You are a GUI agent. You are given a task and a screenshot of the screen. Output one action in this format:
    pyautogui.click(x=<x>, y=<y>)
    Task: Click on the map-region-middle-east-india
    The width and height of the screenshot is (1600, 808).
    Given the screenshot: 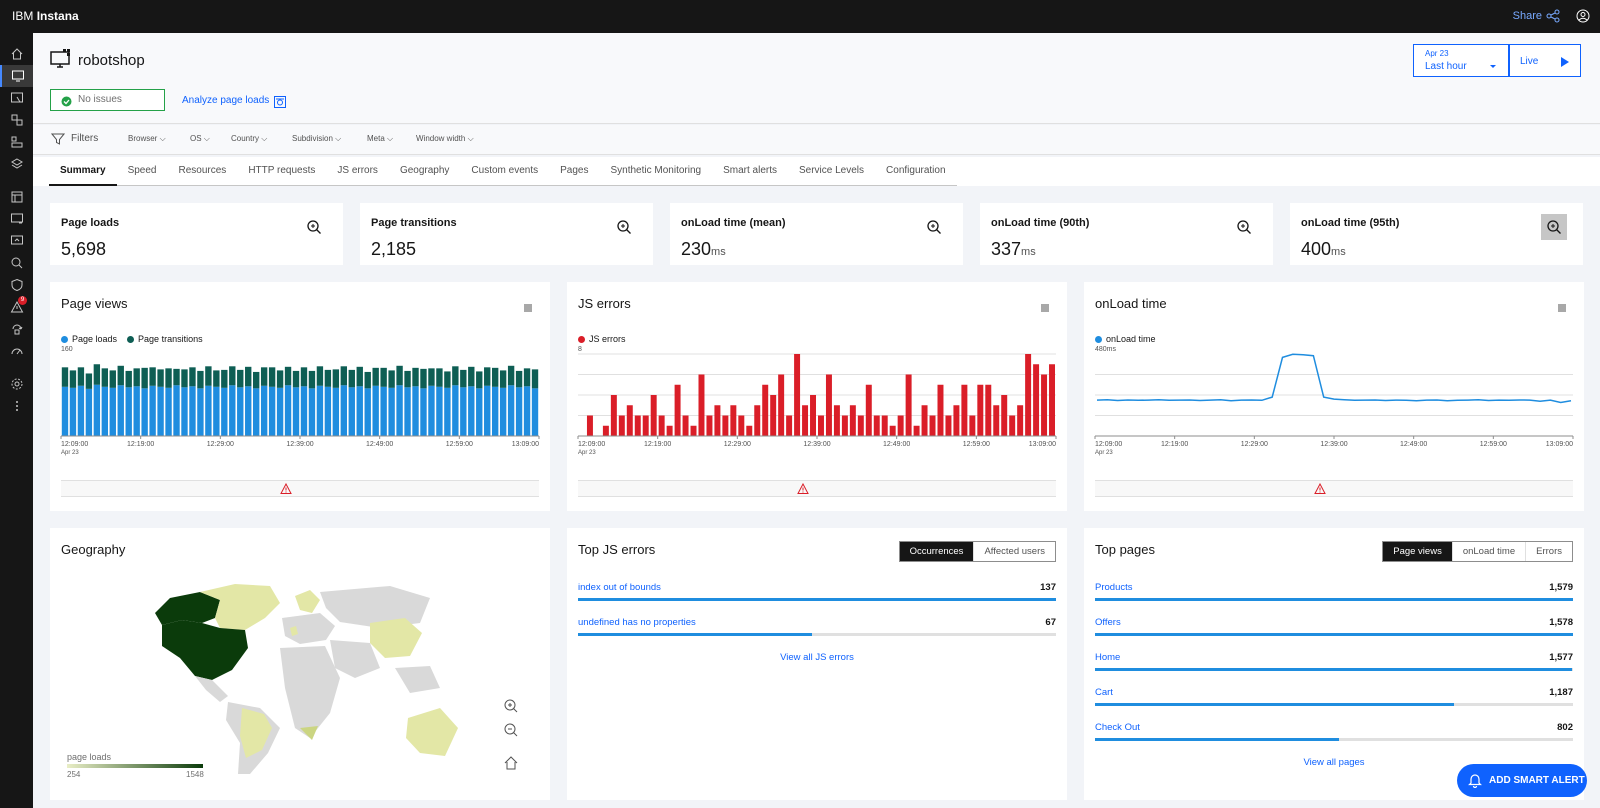 What is the action you would take?
    pyautogui.click(x=355, y=659)
    